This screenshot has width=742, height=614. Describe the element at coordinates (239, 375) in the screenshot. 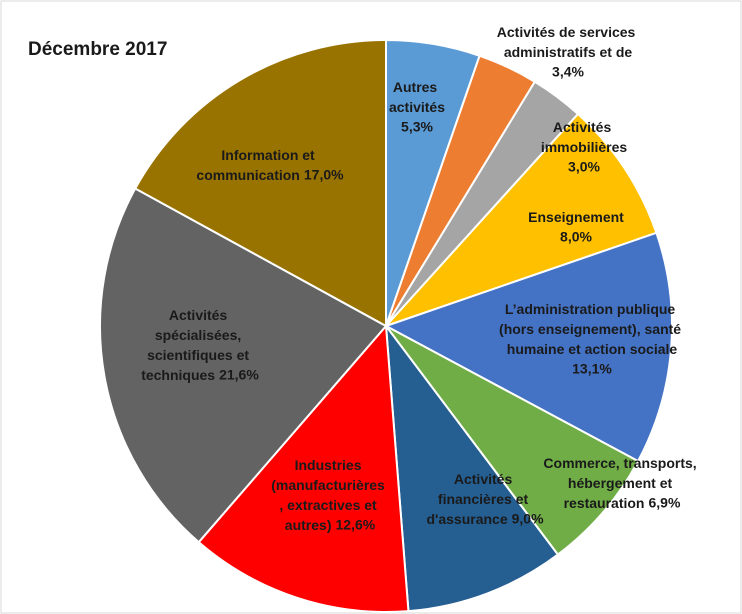

I see `value-label: 21,6%` at that location.